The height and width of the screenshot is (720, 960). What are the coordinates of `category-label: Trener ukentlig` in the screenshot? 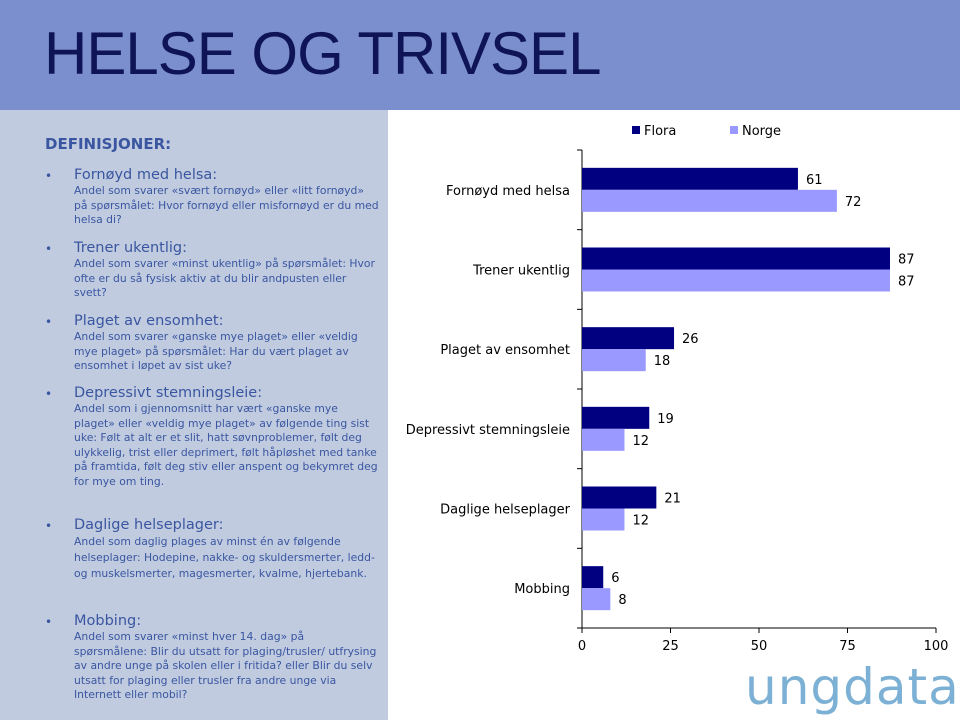 It's located at (521, 271).